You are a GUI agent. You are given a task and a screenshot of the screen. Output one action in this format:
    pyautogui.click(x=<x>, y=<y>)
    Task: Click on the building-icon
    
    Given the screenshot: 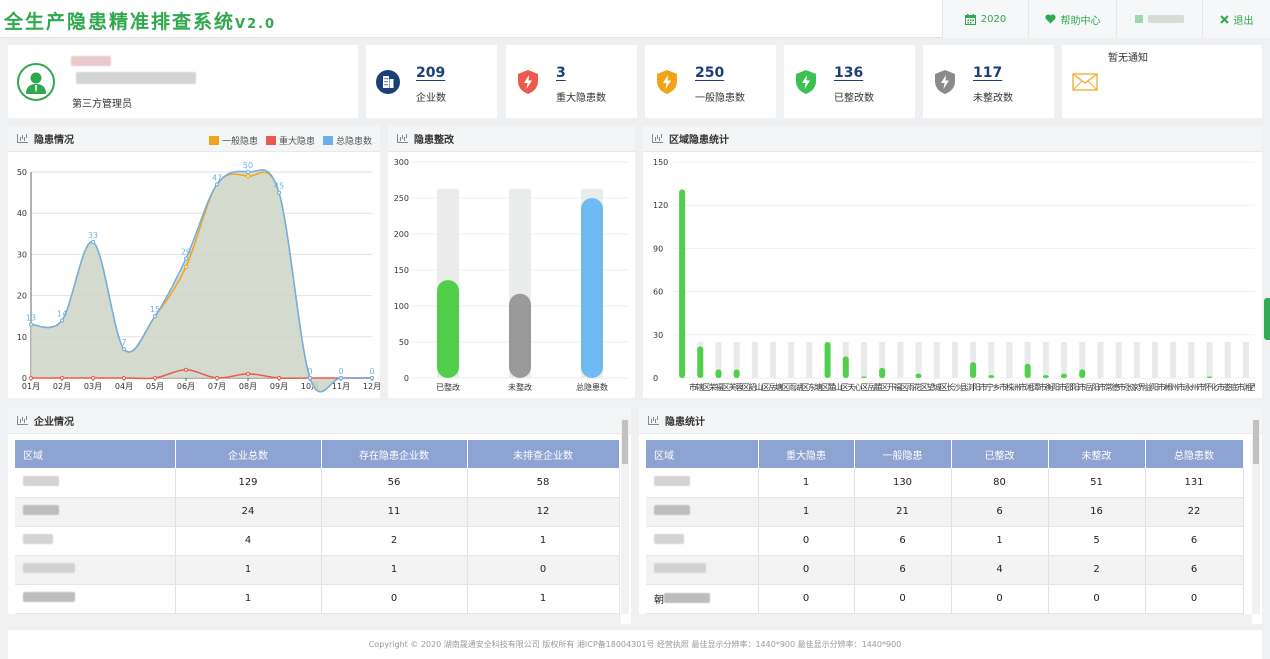 What is the action you would take?
    pyautogui.click(x=388, y=82)
    